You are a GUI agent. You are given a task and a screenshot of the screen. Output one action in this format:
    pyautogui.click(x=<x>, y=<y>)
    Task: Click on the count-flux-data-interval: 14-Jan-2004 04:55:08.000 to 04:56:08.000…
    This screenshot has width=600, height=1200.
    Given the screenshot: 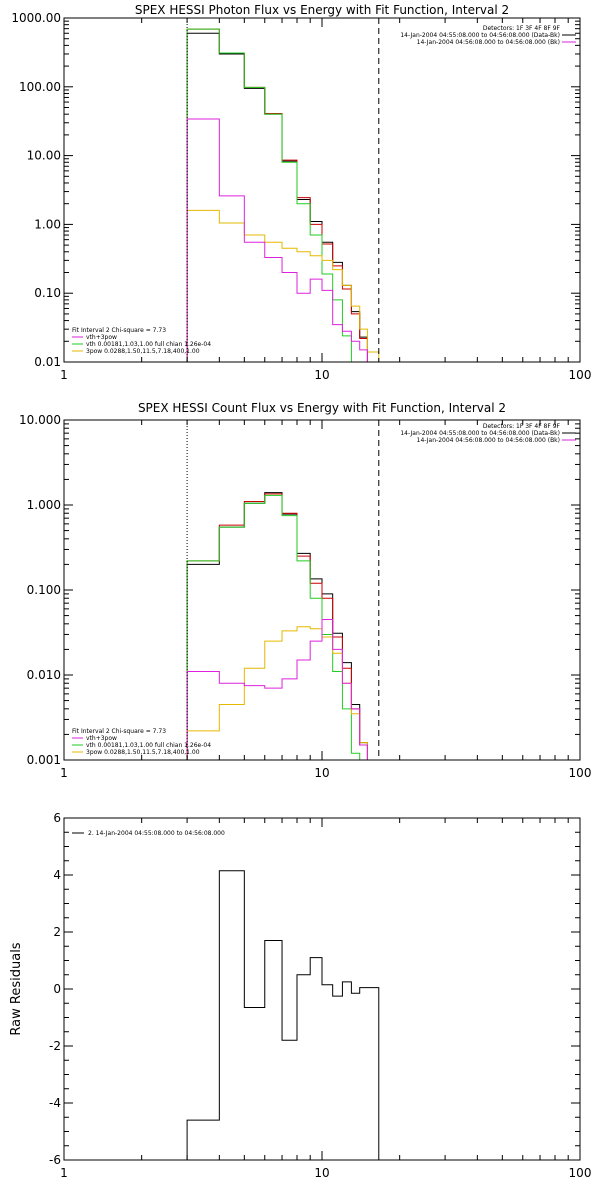 What is the action you would take?
    pyautogui.click(x=480, y=433)
    